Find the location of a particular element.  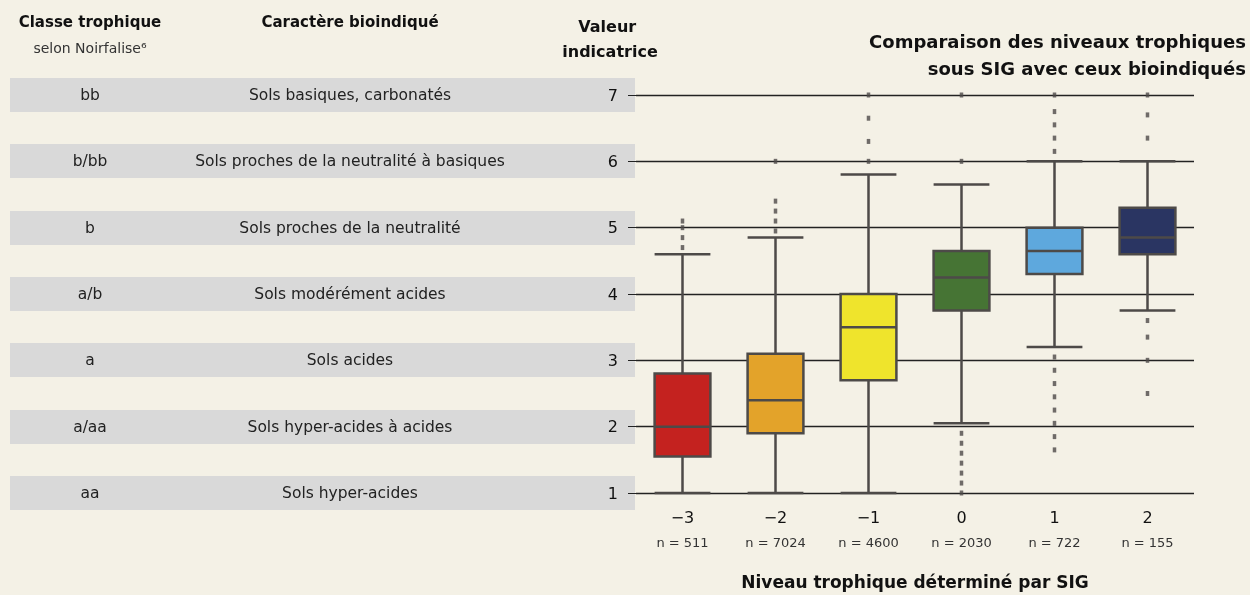

x-tick-label: −1 is located at coordinates (868, 517).